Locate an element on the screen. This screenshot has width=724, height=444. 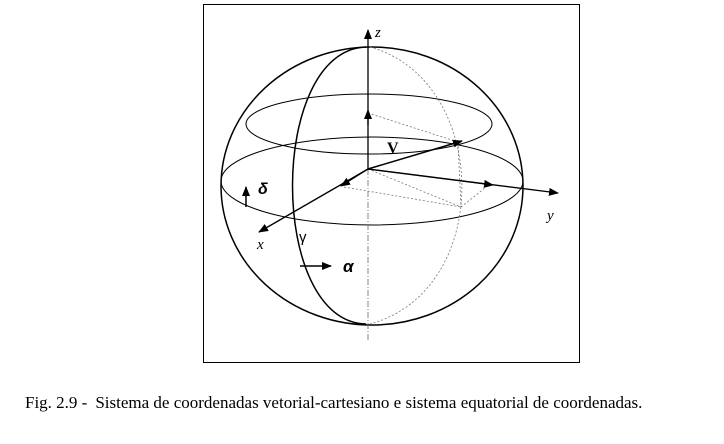
meridian-front is located at coordinates (329, 185).